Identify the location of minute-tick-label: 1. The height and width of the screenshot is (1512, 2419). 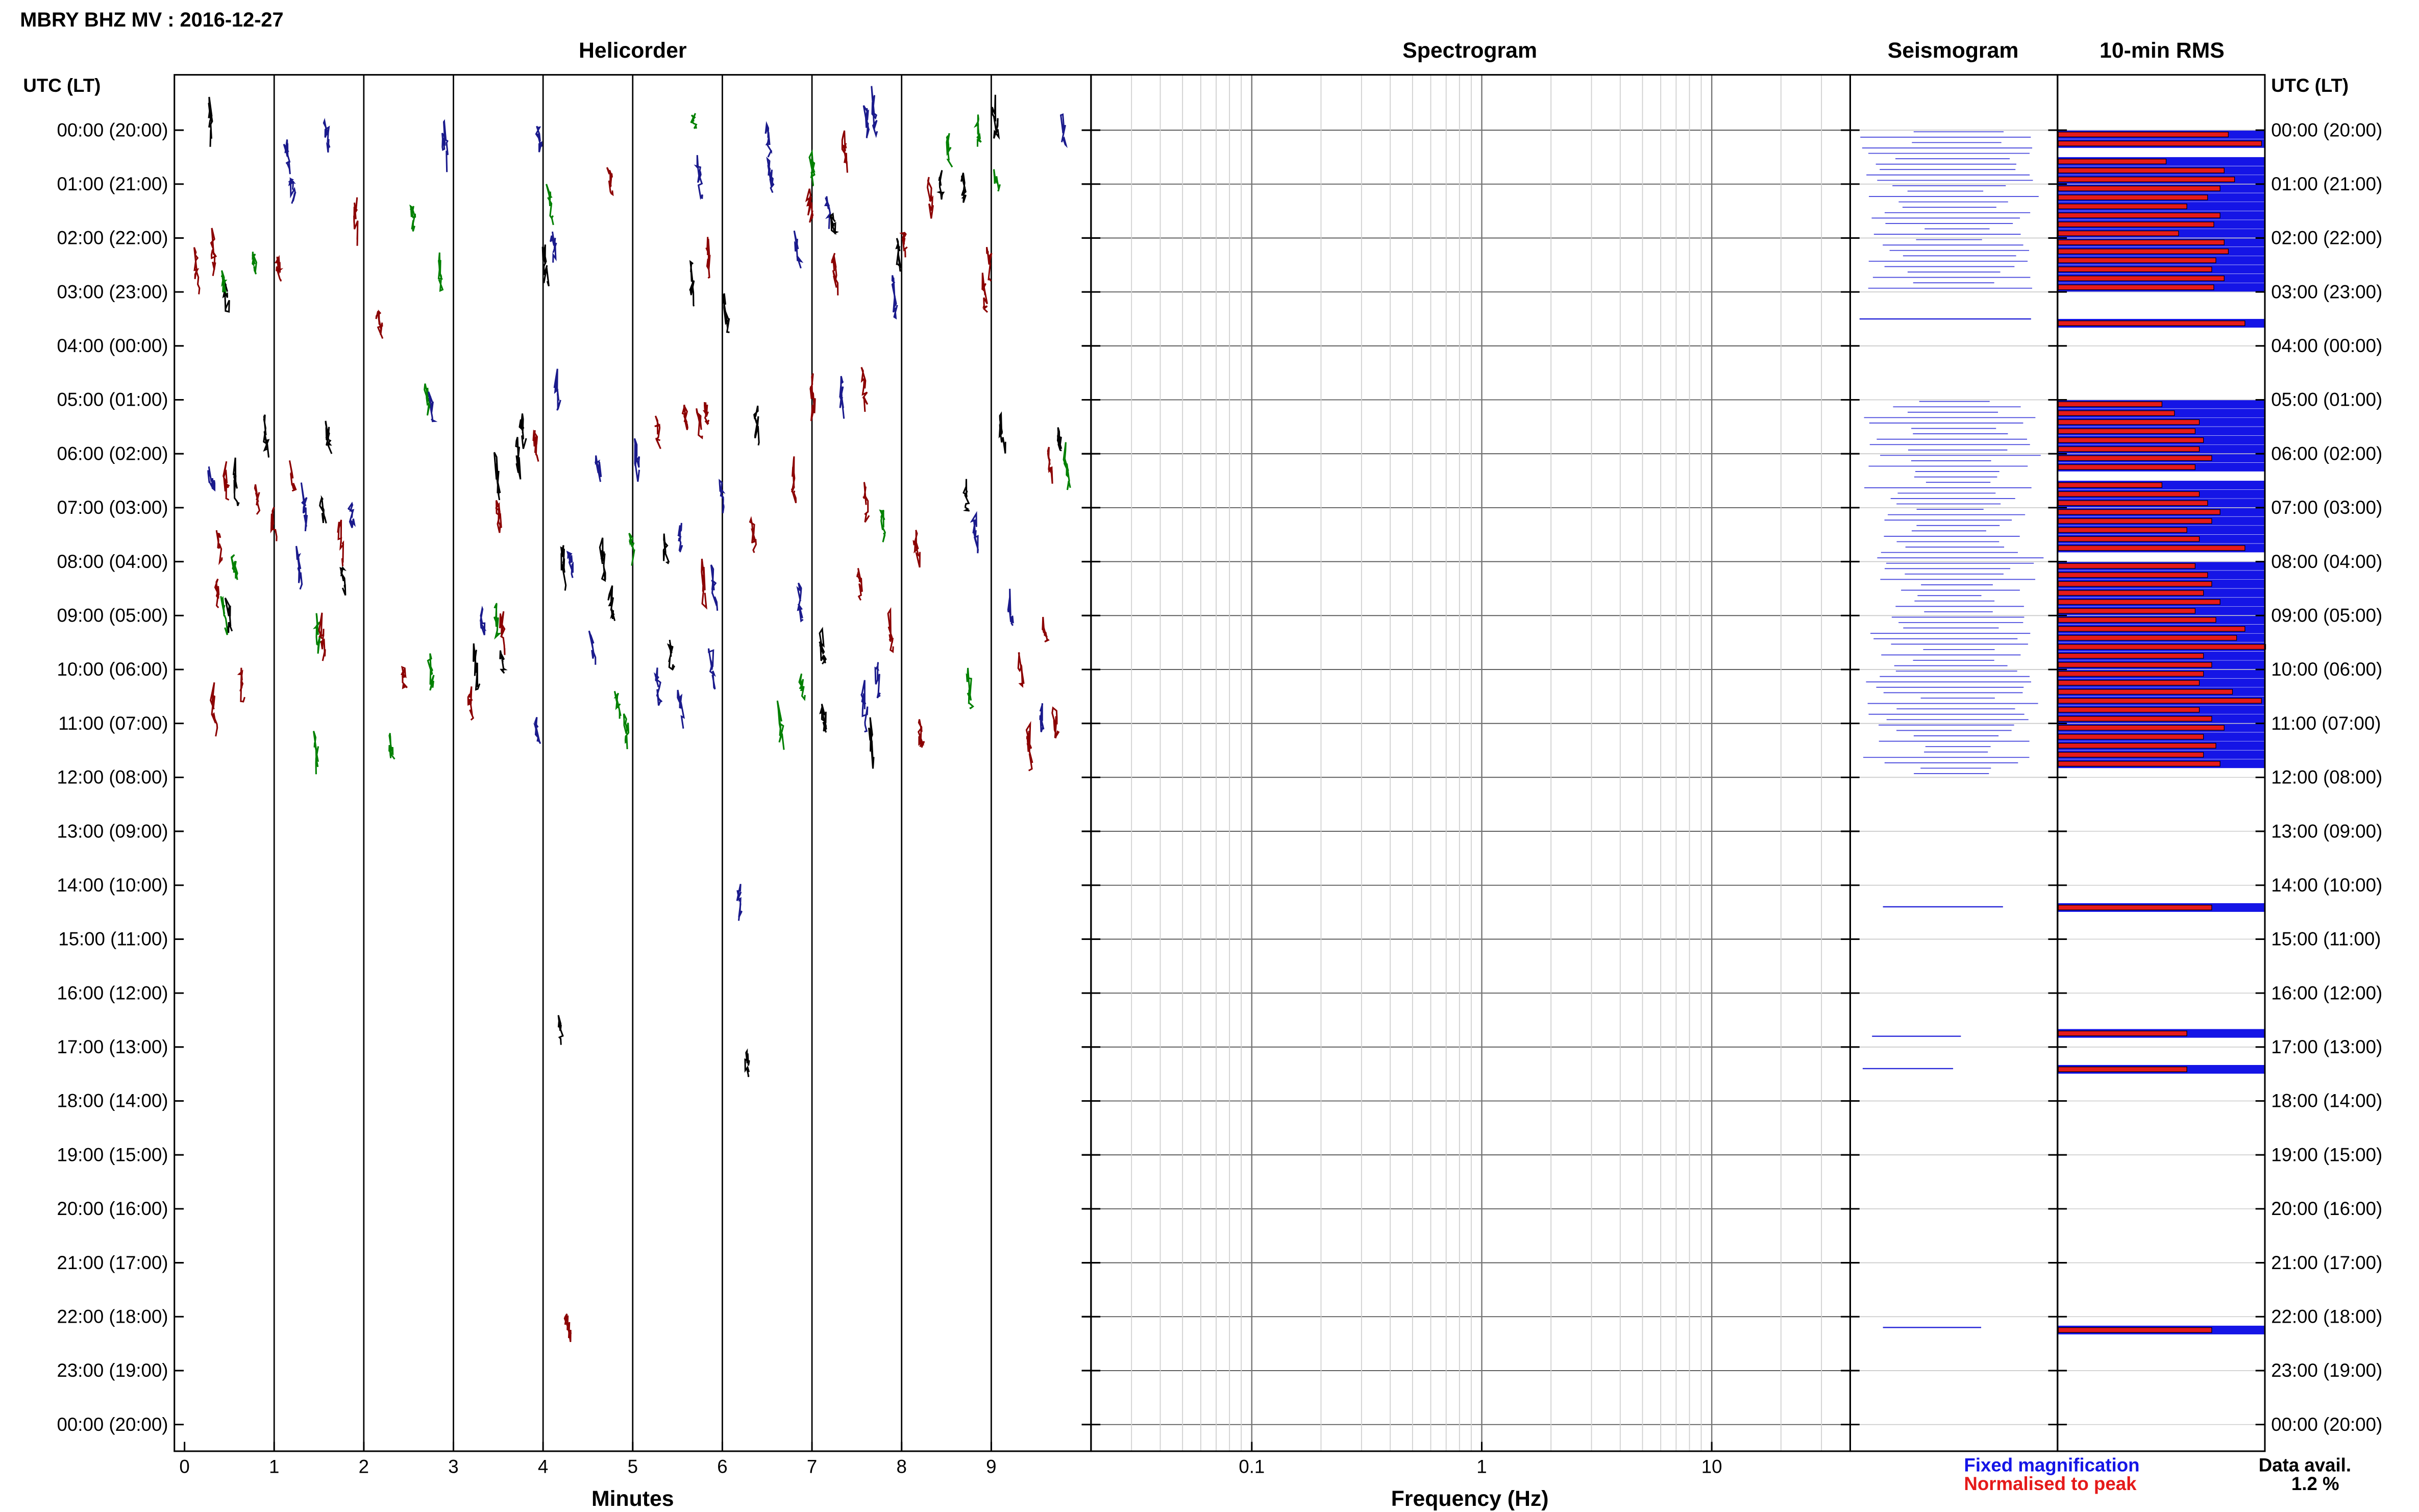
(274, 1466).